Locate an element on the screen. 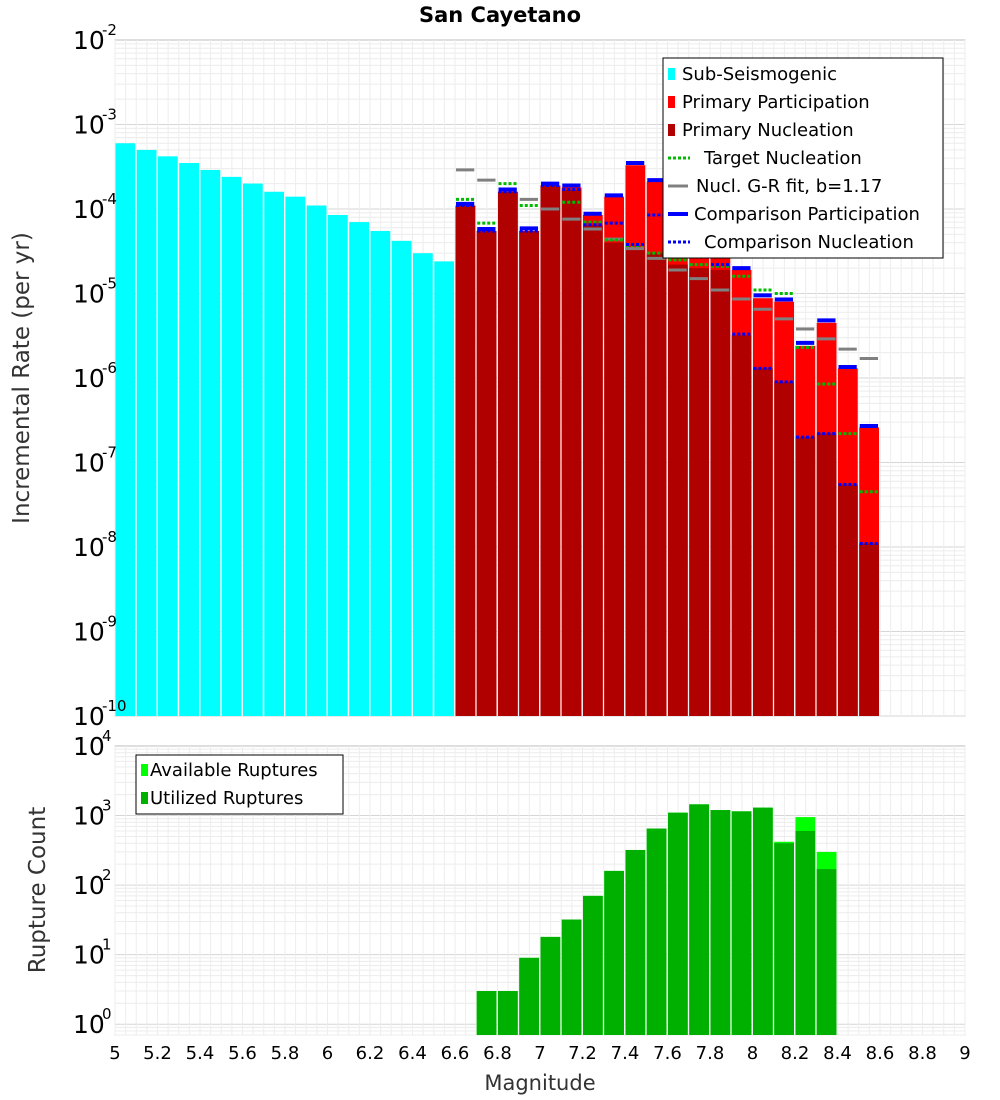 This screenshot has height=1100, width=1000. primary-participation-legend-label: Primary Participation is located at coordinates (776, 102).